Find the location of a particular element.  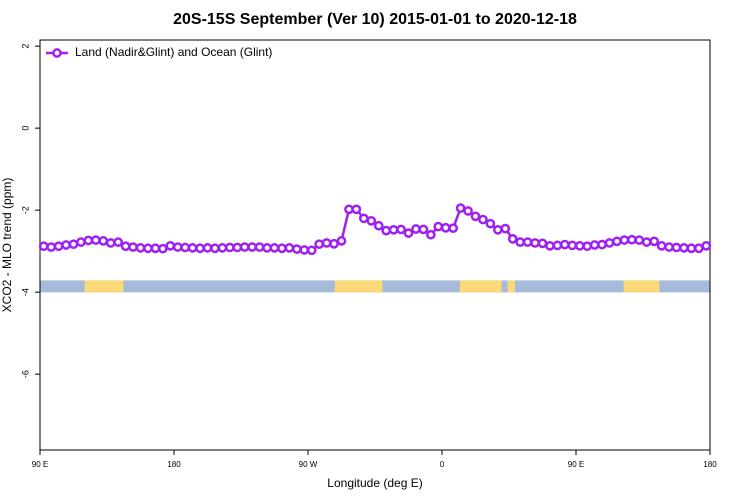

legend-marker is located at coordinates (57, 53).